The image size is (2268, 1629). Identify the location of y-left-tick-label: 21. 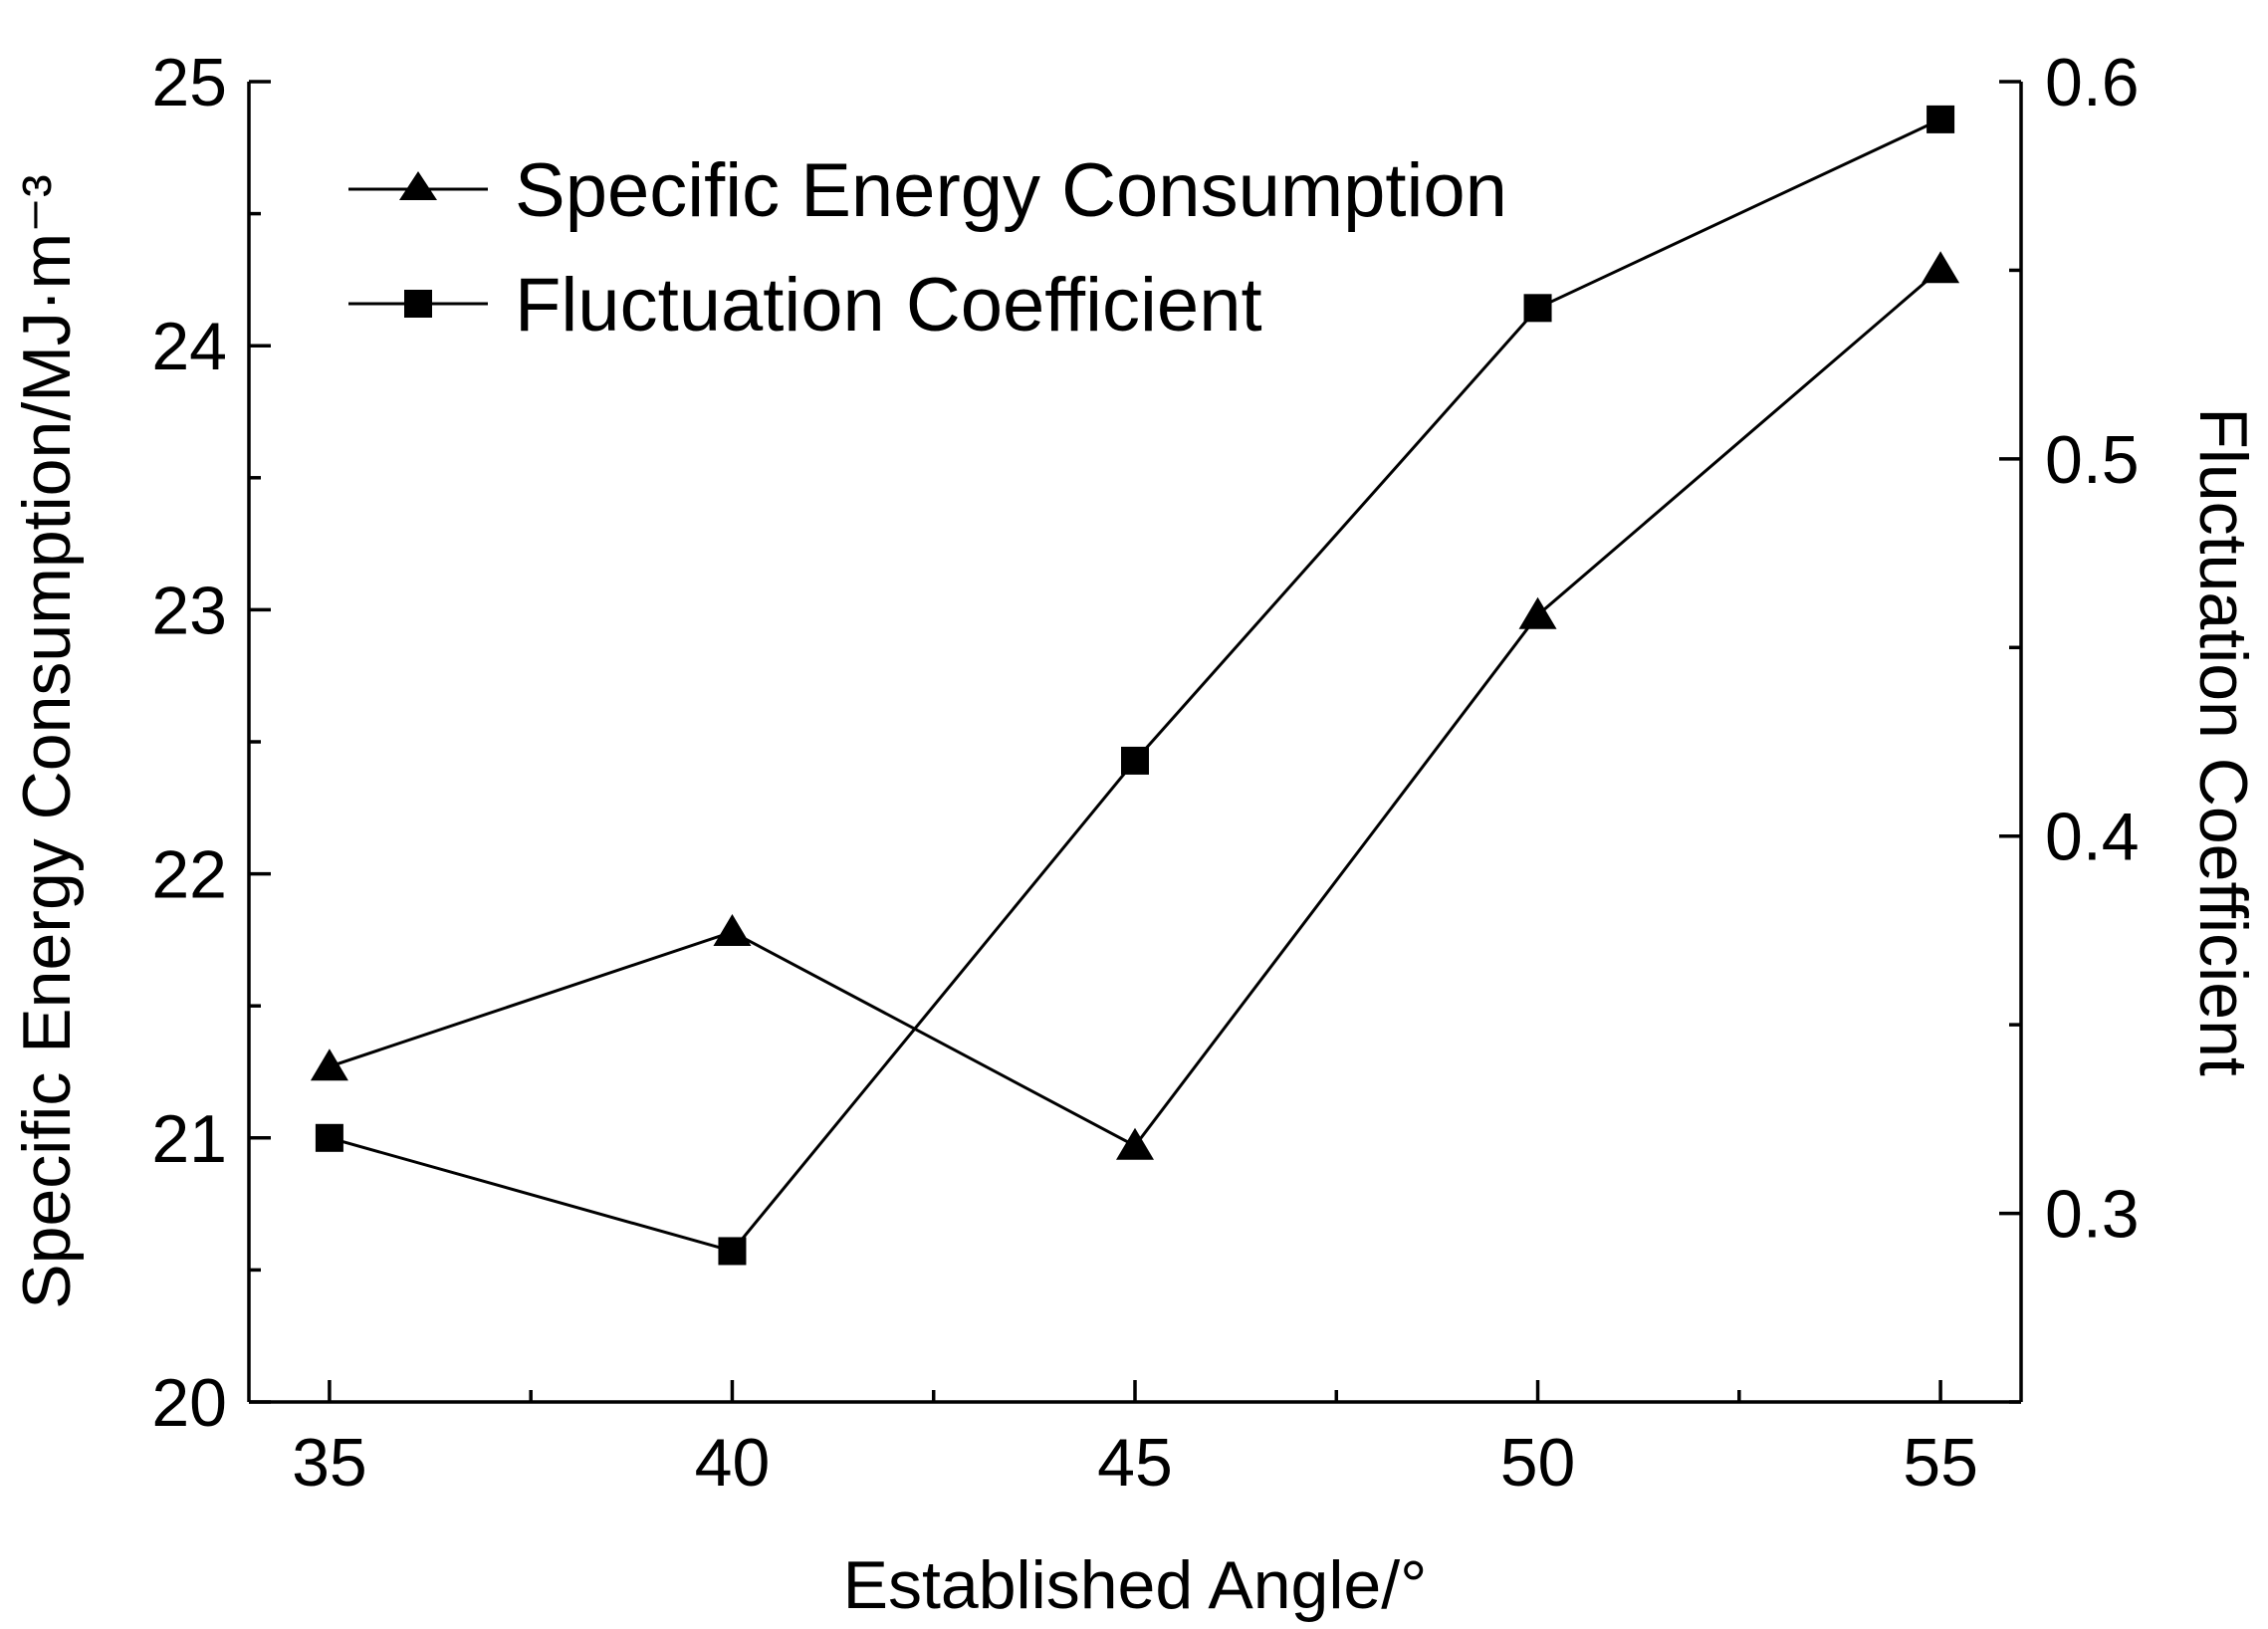
(189, 1139).